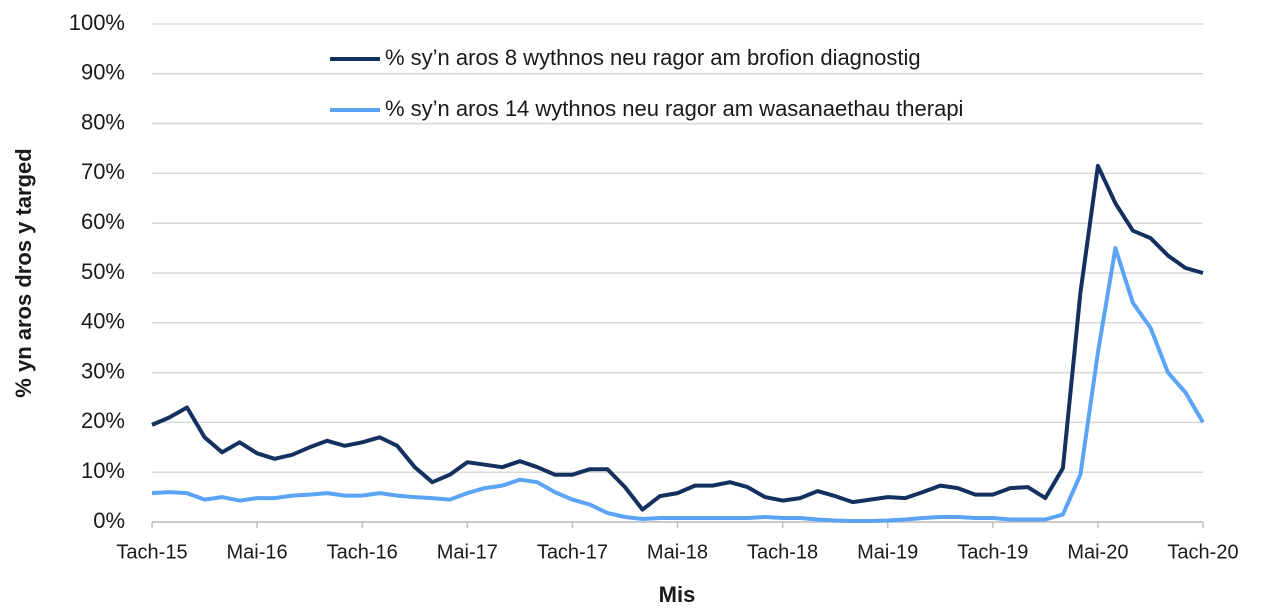 This screenshot has width=1263, height=609. What do you see at coordinates (23, 272) in the screenshot?
I see `y-axis-title: % yn aros dros y targed` at bounding box center [23, 272].